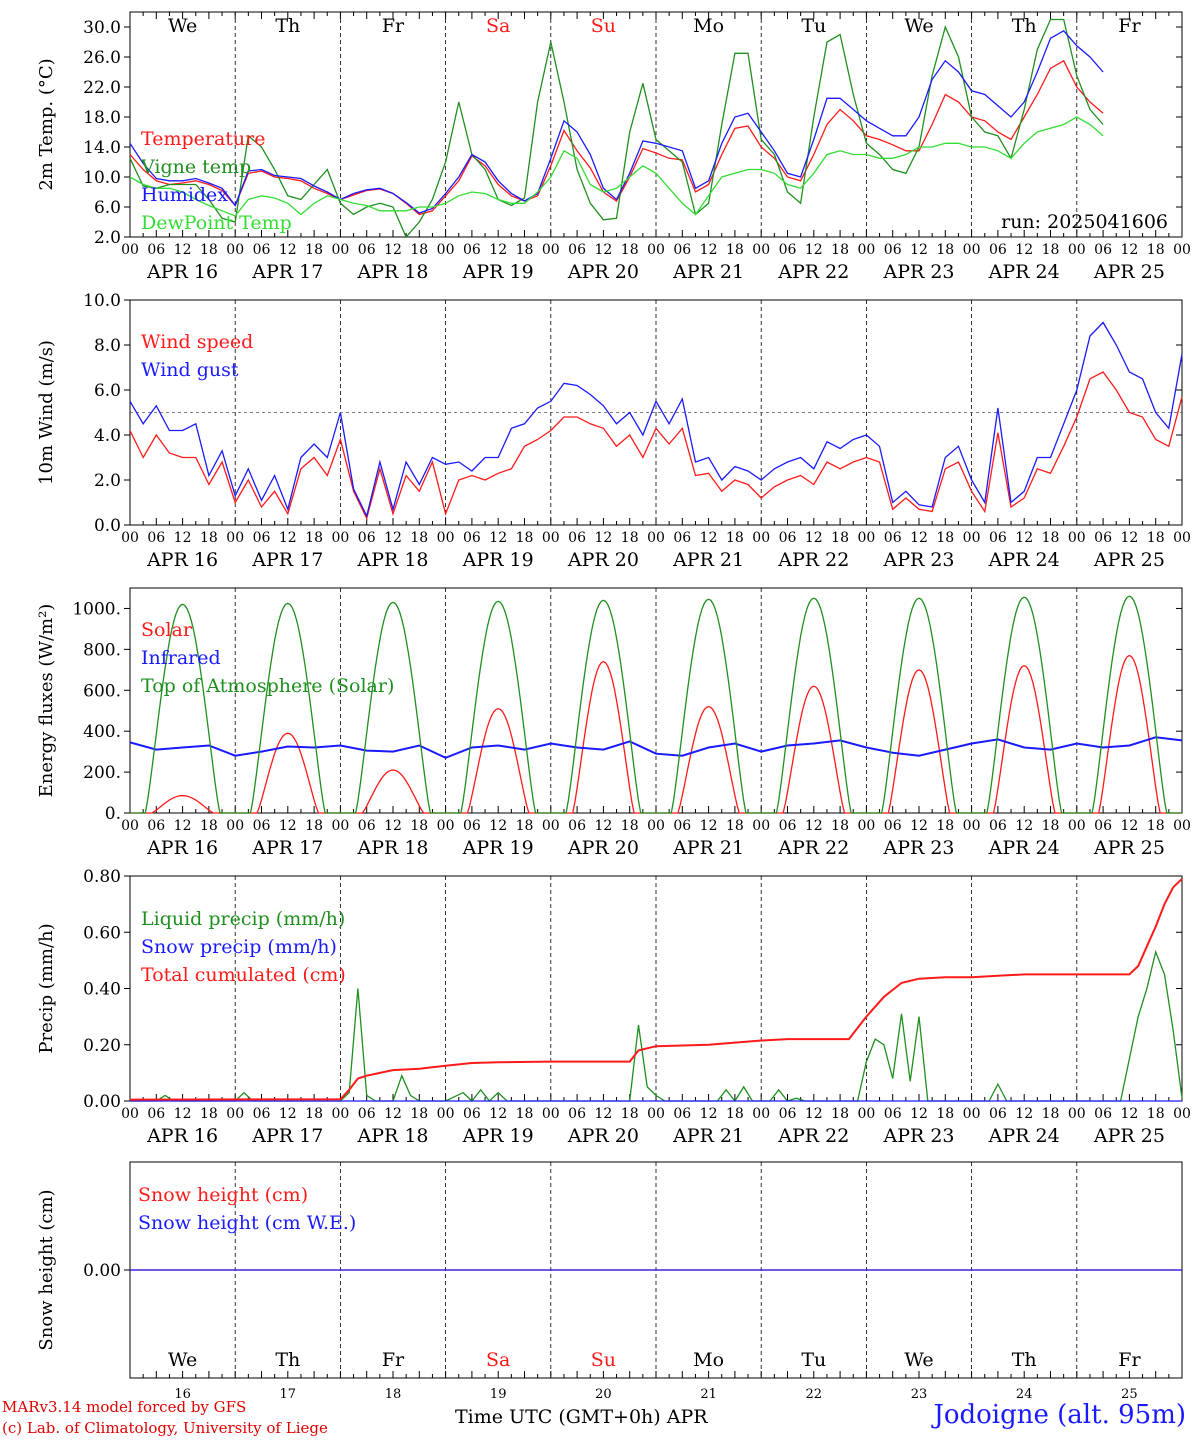 The width and height of the screenshot is (1194, 1440). I want to click on temp-series-dewpoint-temp, so click(616, 166).